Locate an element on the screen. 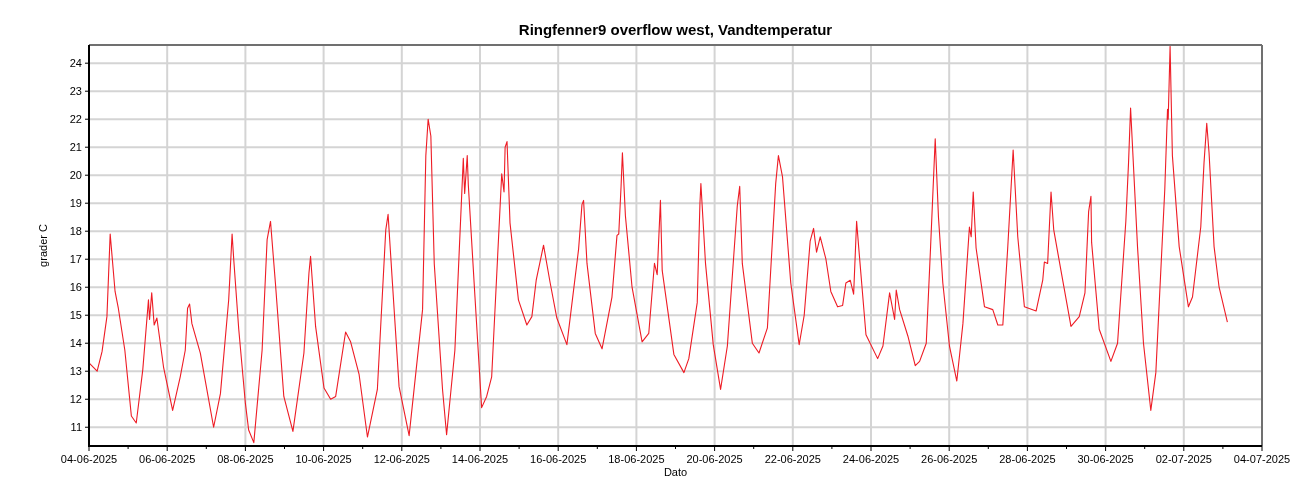  x-tick-label: 22-06-2025 is located at coordinates (792, 459).